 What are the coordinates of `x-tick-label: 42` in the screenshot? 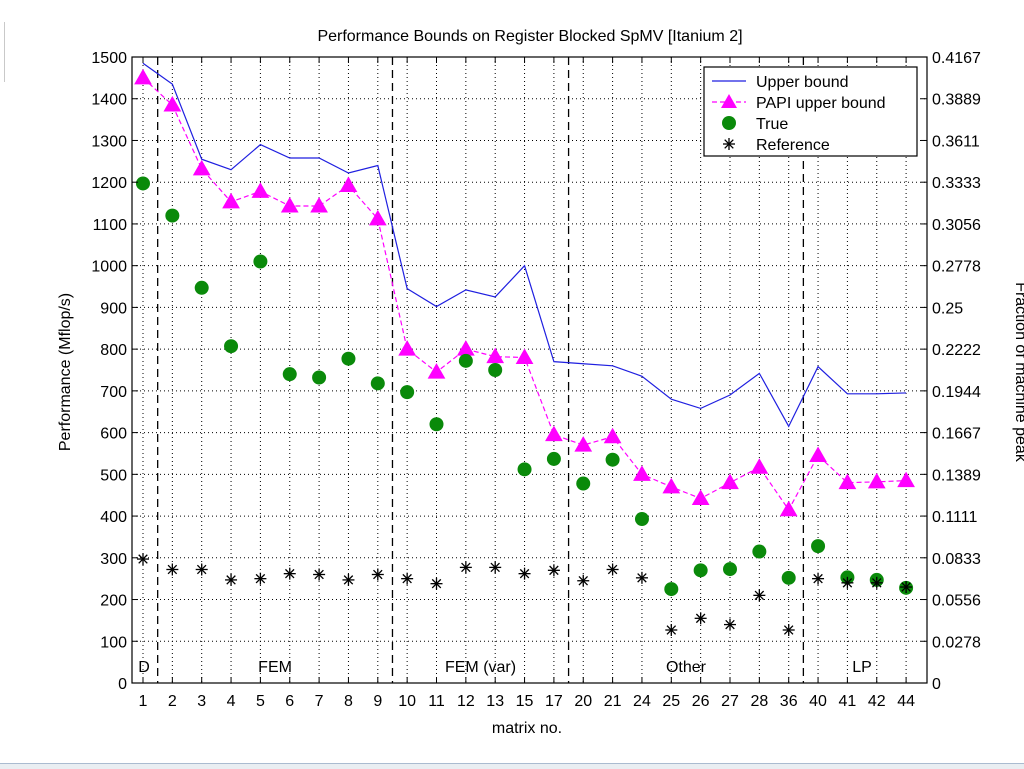 It's located at (877, 701).